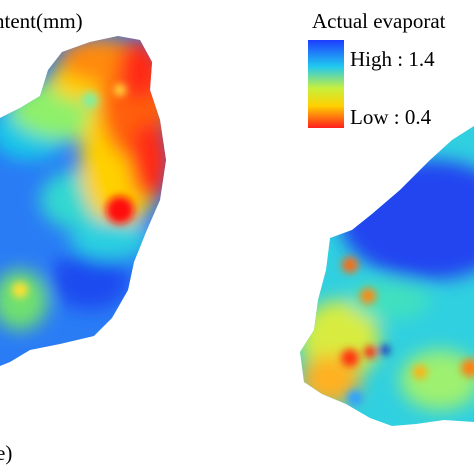 Image resolution: width=474 pixels, height=474 pixels. Describe the element at coordinates (391, 117) in the screenshot. I see `legend-low: Low : 0.4` at that location.